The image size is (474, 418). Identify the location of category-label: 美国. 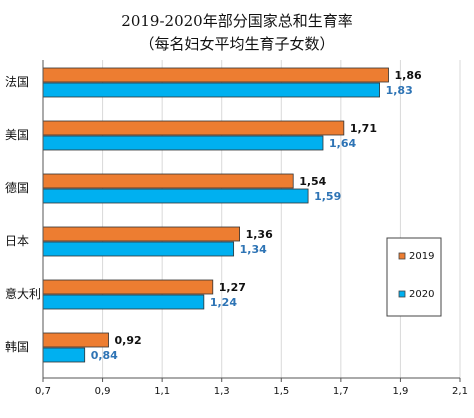
(17, 135).